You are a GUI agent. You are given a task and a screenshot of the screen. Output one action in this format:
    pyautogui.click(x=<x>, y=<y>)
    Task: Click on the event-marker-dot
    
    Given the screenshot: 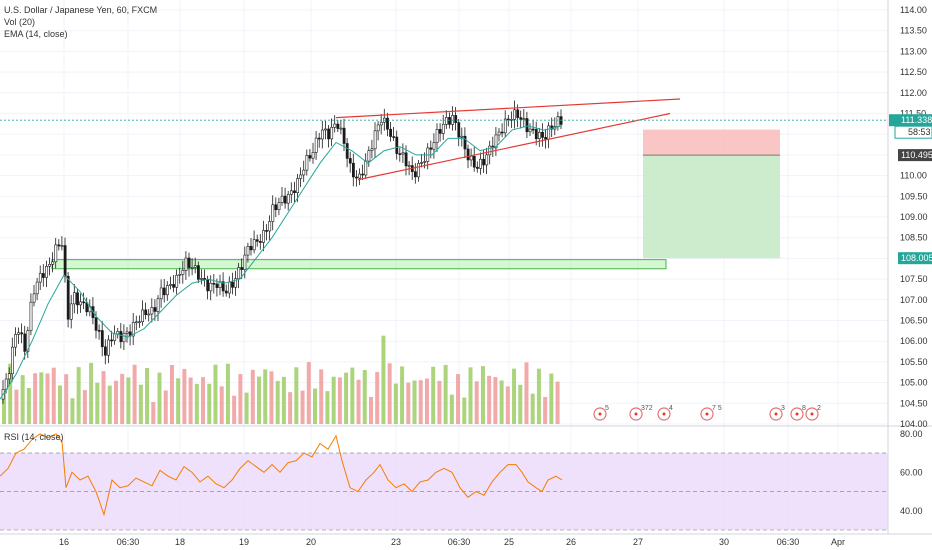 What is the action you would take?
    pyautogui.click(x=636, y=414)
    